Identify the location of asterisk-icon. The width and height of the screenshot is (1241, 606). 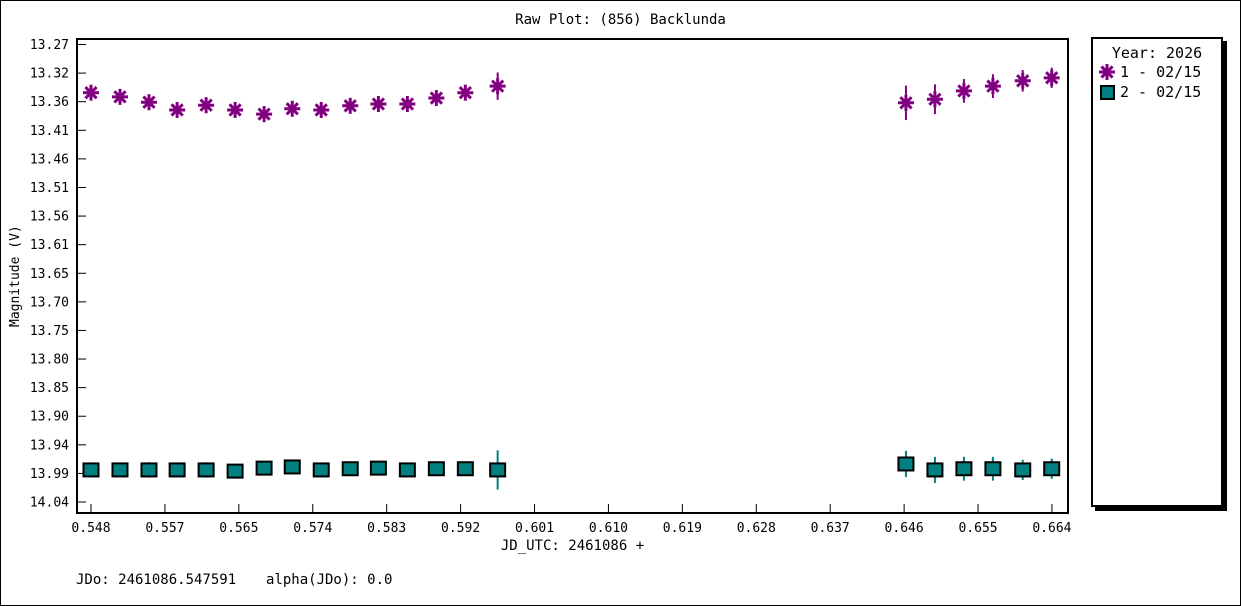
(1107, 72).